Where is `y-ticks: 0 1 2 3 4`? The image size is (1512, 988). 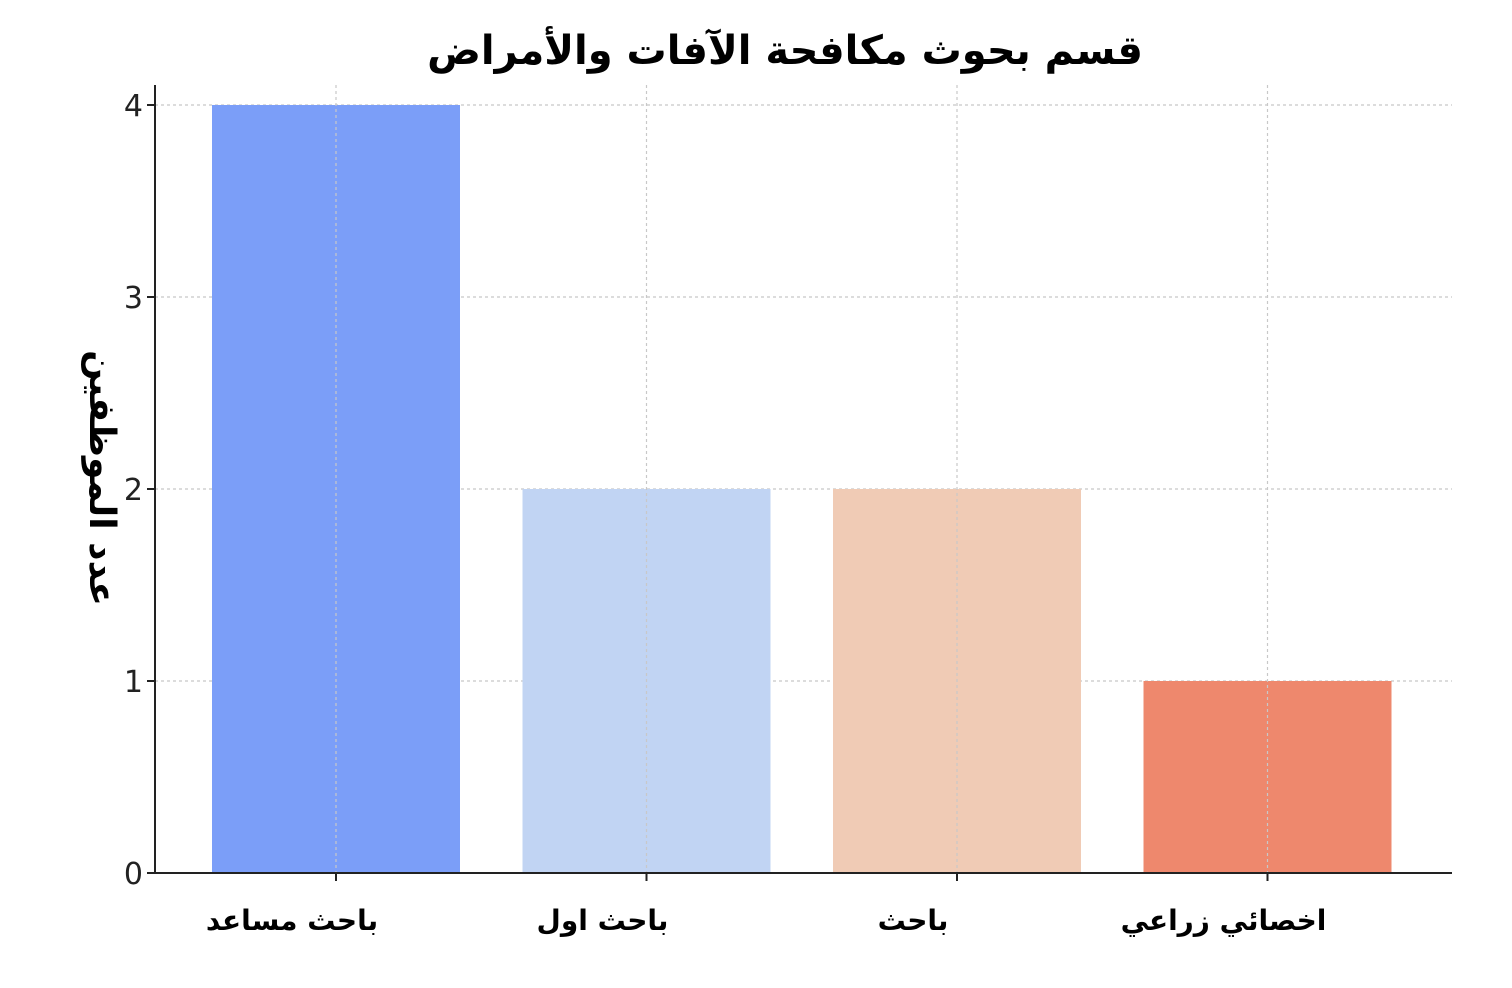
y-ticks: 0 1 2 3 4 is located at coordinates (139, 490).